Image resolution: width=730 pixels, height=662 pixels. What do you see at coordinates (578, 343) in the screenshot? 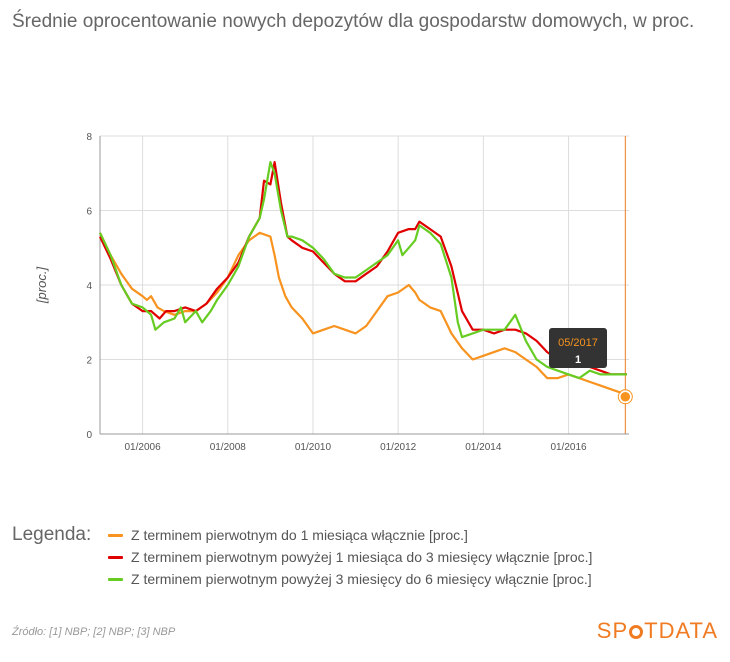
I see `tooltip-date: 05/2017` at bounding box center [578, 343].